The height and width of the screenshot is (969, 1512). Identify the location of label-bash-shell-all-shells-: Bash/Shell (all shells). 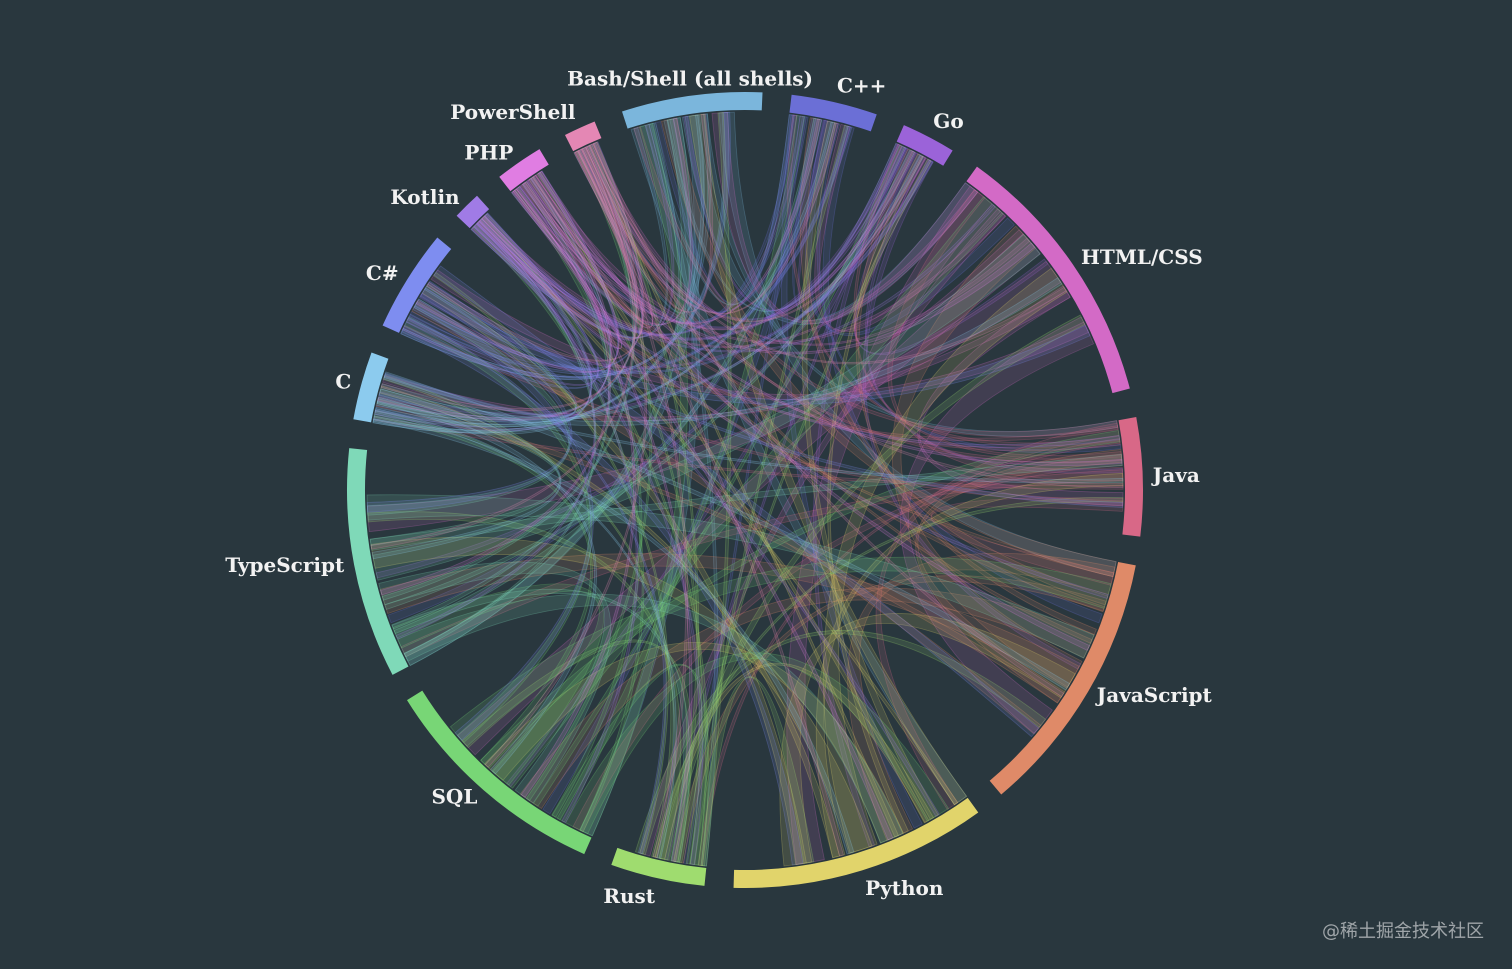
(690, 79).